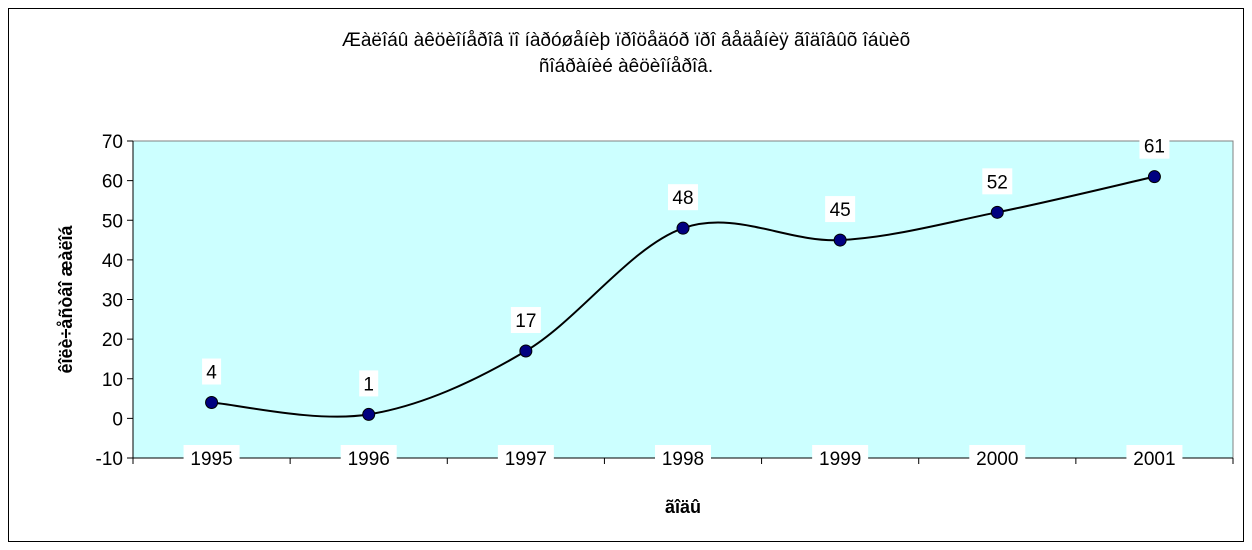 The height and width of the screenshot is (550, 1252). Describe the element at coordinates (109, 459) in the screenshot. I see `y-tick-label: -10` at that location.